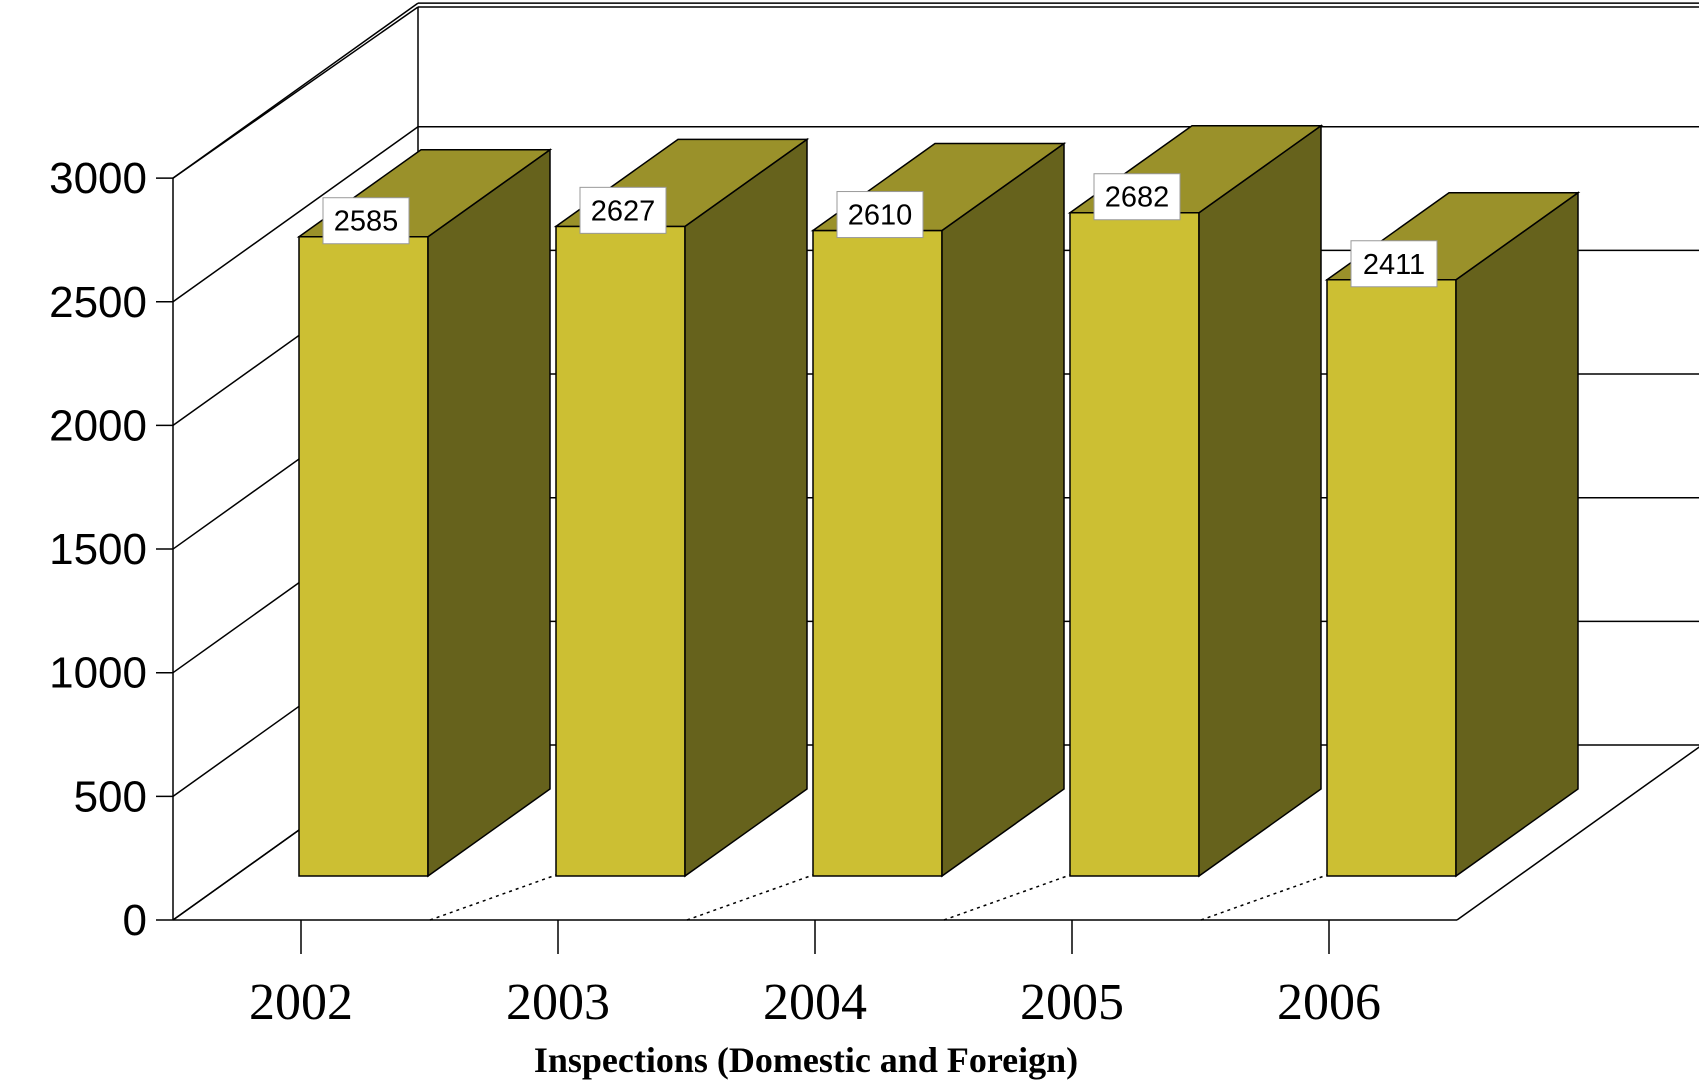 The height and width of the screenshot is (1087, 1699). I want to click on y-tick-label-1: 500, so click(110, 796).